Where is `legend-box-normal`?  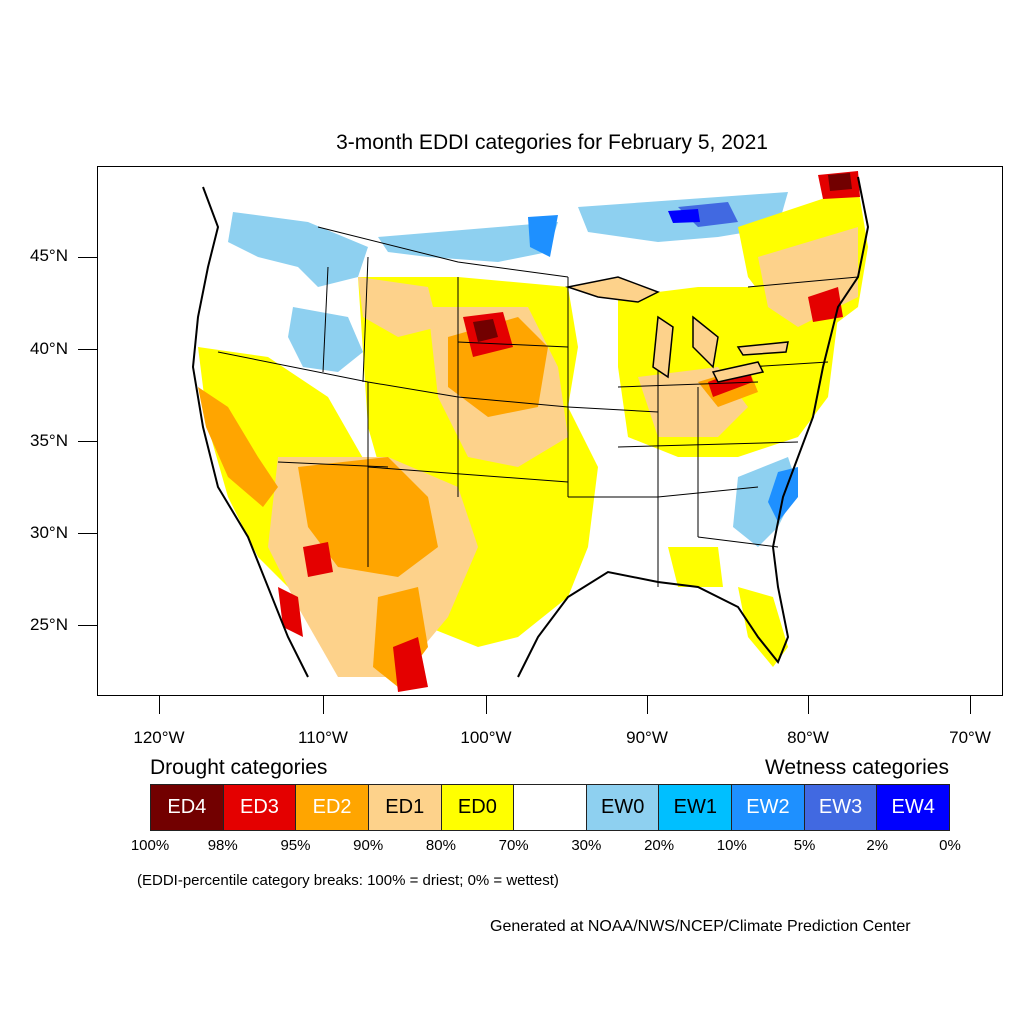
legend-box-normal is located at coordinates (550, 807).